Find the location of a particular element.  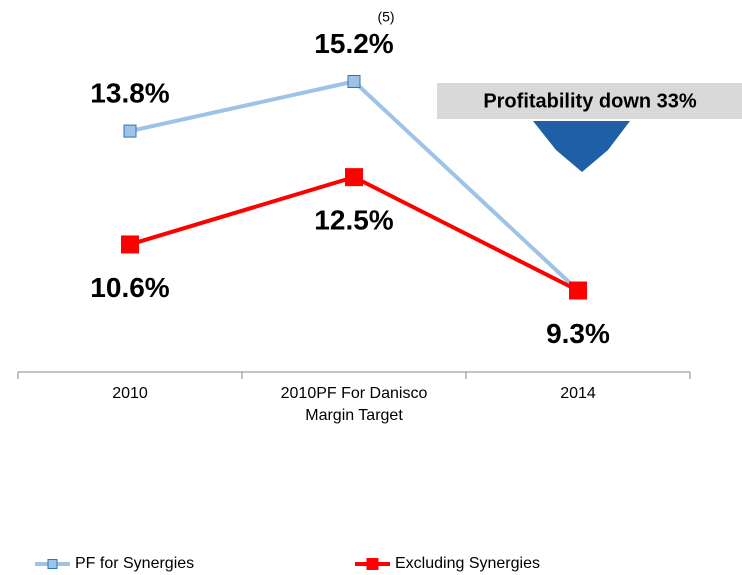

callout-text: Profitability down 33% is located at coordinates (590, 101).